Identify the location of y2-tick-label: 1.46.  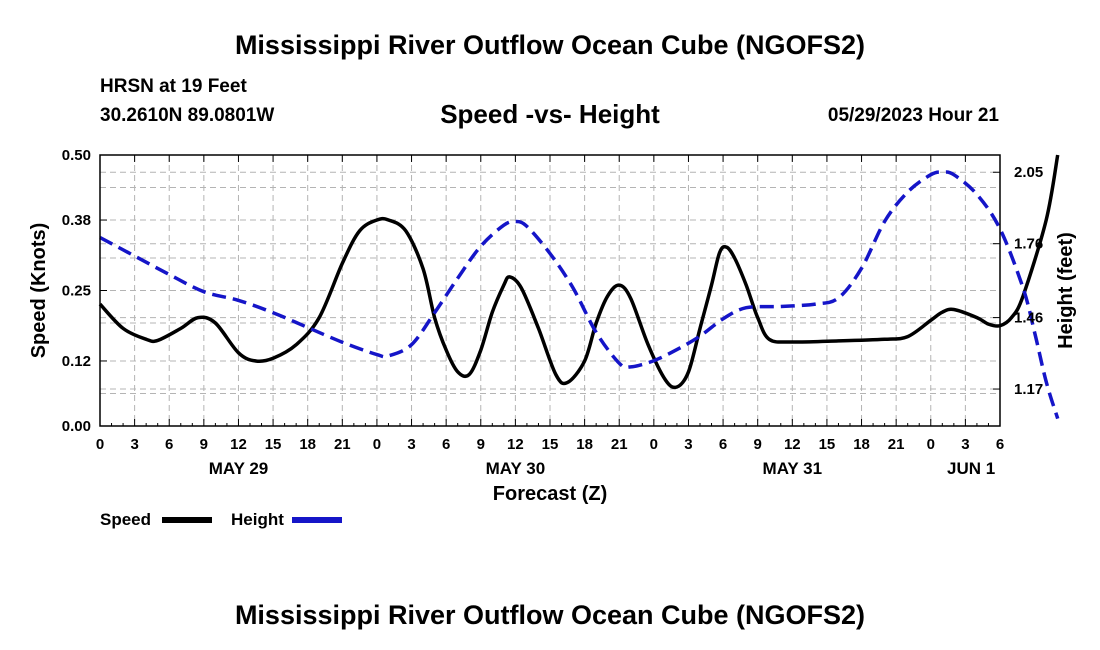
(1028, 318).